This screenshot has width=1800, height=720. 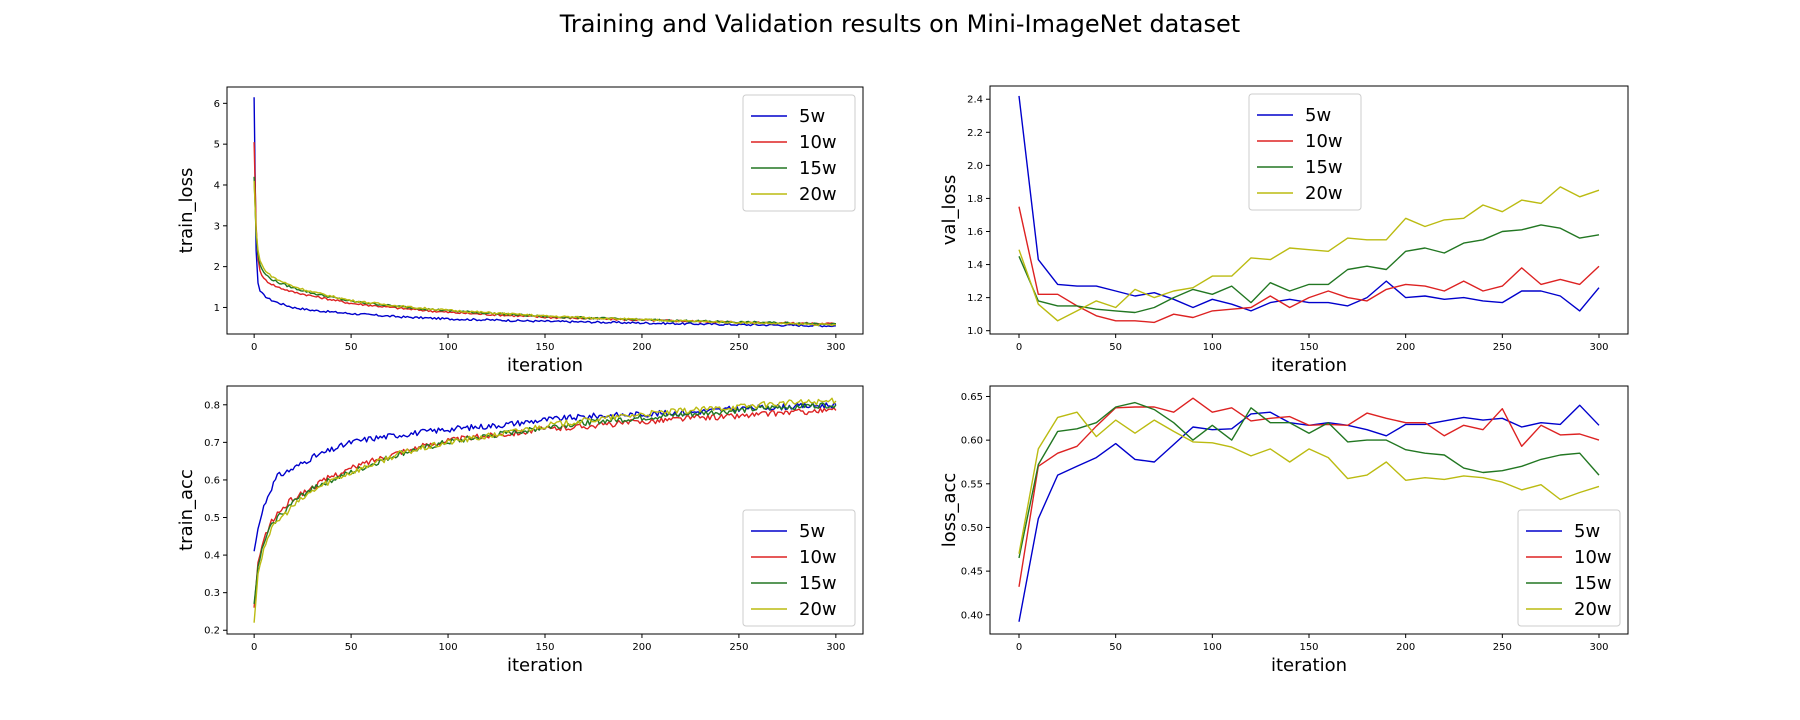 I want to click on y-axis-label: val_loss, so click(x=949, y=210).